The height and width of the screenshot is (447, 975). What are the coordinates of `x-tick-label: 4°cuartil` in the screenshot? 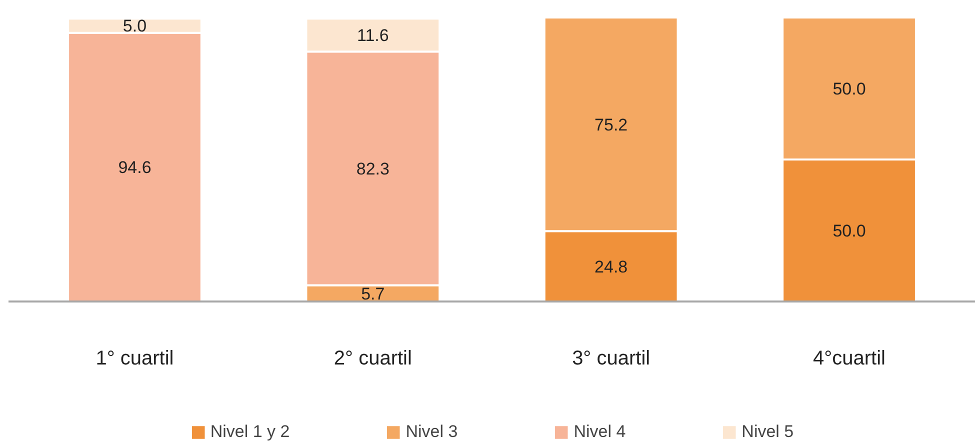 It's located at (849, 359).